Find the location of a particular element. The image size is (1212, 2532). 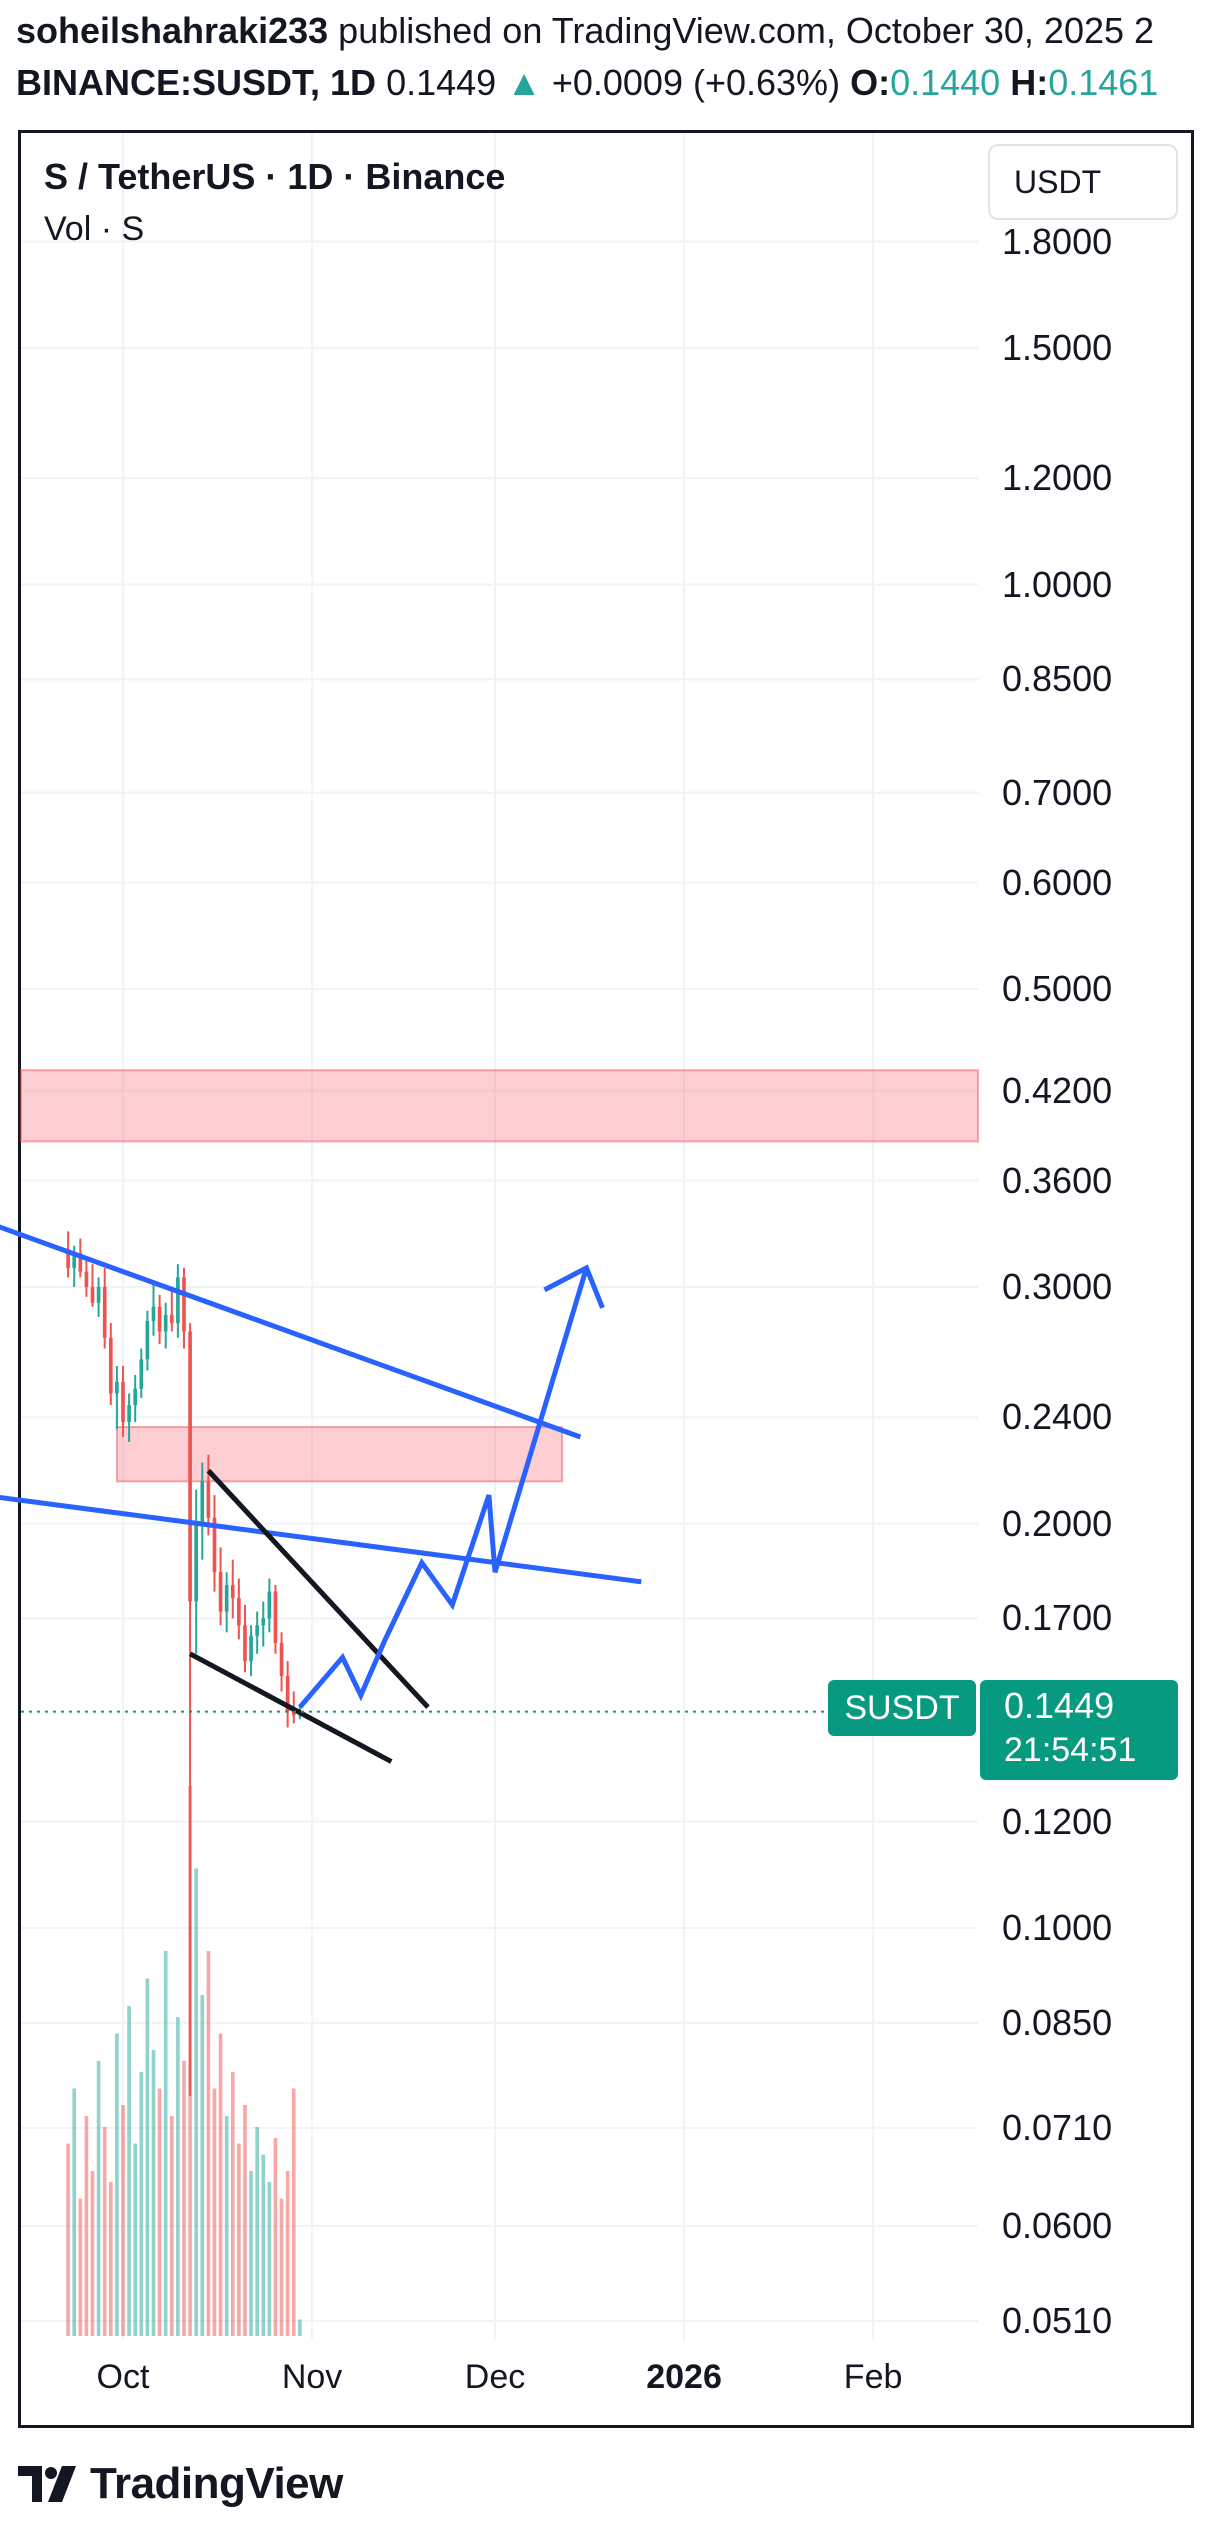

time-axis-label: Oct is located at coordinates (123, 2377).